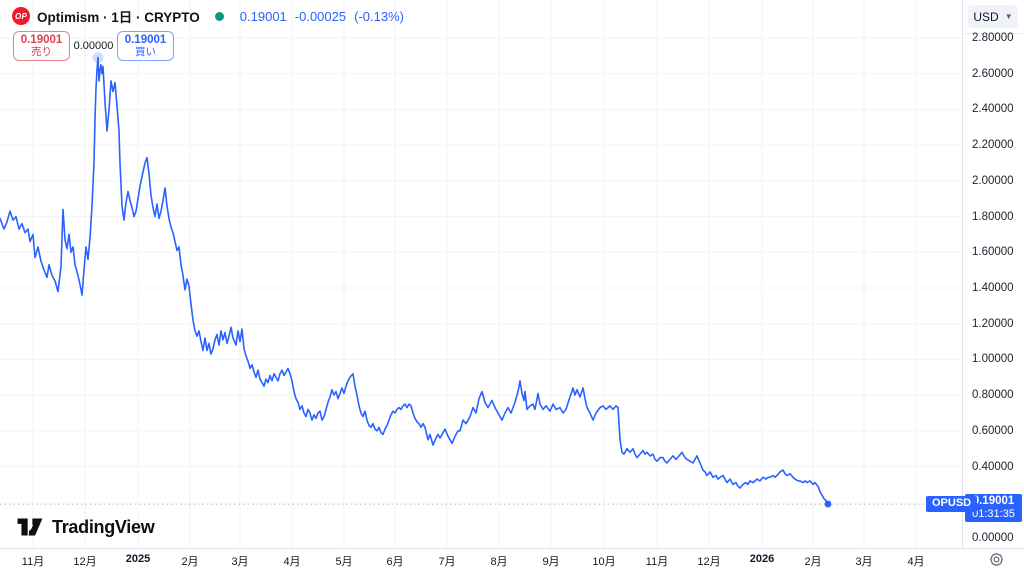 The image size is (1024, 571). Describe the element at coordinates (762, 559) in the screenshot. I see `time-axis-label: 2026` at that location.